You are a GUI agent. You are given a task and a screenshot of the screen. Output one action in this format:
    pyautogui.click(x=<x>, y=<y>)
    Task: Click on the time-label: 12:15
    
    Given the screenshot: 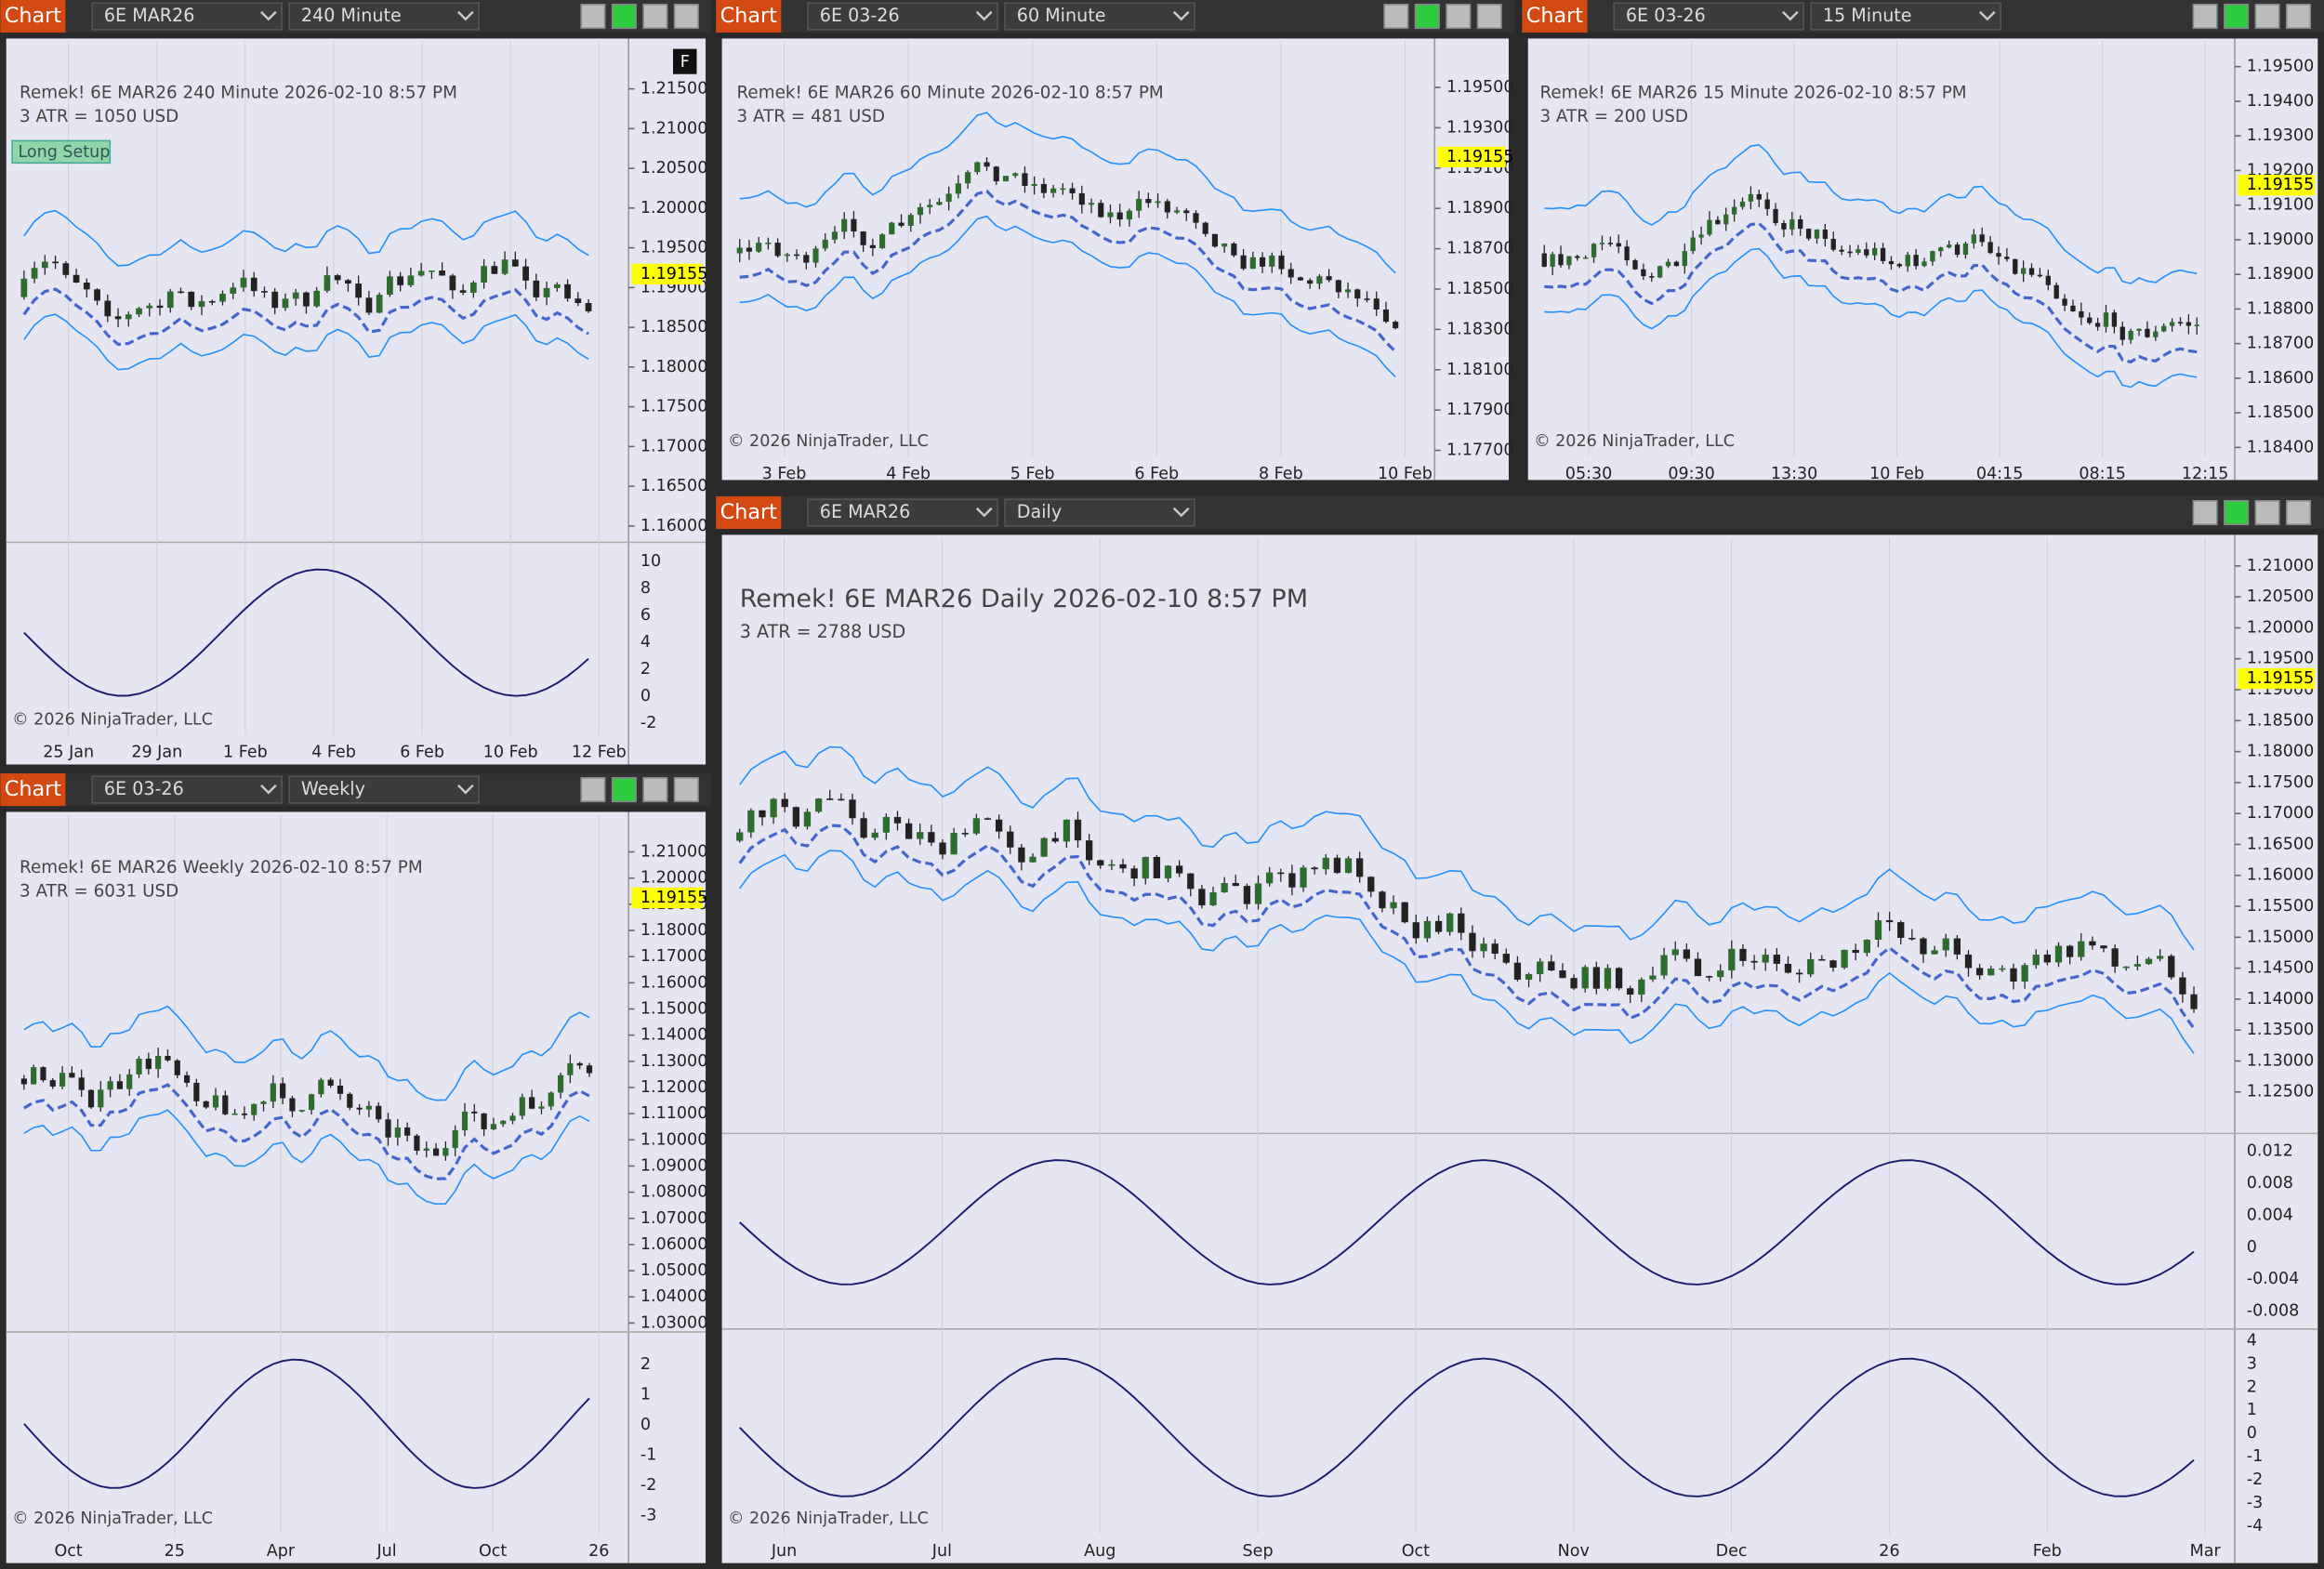 What is the action you would take?
    pyautogui.click(x=2205, y=474)
    